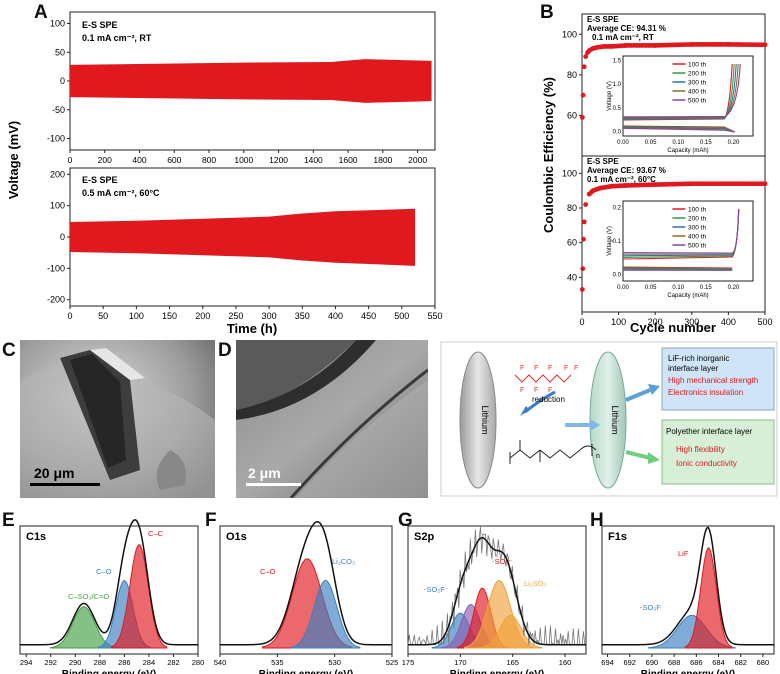  What do you see at coordinates (617, 132) in the screenshot?
I see `panel-b-inset-ytick-label: 0.0` at bounding box center [617, 132].